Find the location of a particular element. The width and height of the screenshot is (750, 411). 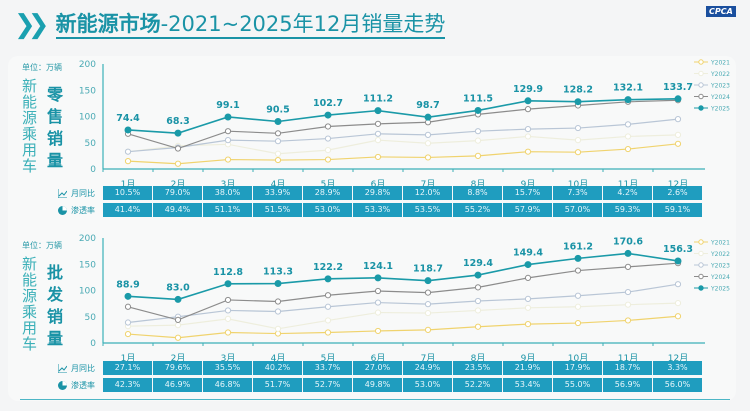

y-tick-label: 0 is located at coordinates (93, 344).